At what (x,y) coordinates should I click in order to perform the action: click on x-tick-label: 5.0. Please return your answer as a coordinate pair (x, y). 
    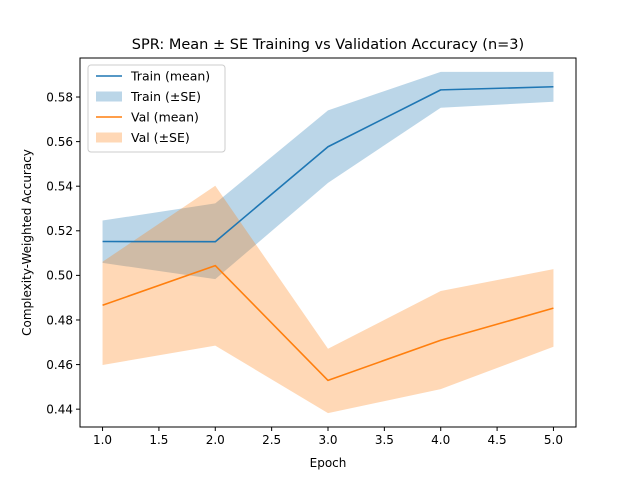
    Looking at the image, I should click on (553, 440).